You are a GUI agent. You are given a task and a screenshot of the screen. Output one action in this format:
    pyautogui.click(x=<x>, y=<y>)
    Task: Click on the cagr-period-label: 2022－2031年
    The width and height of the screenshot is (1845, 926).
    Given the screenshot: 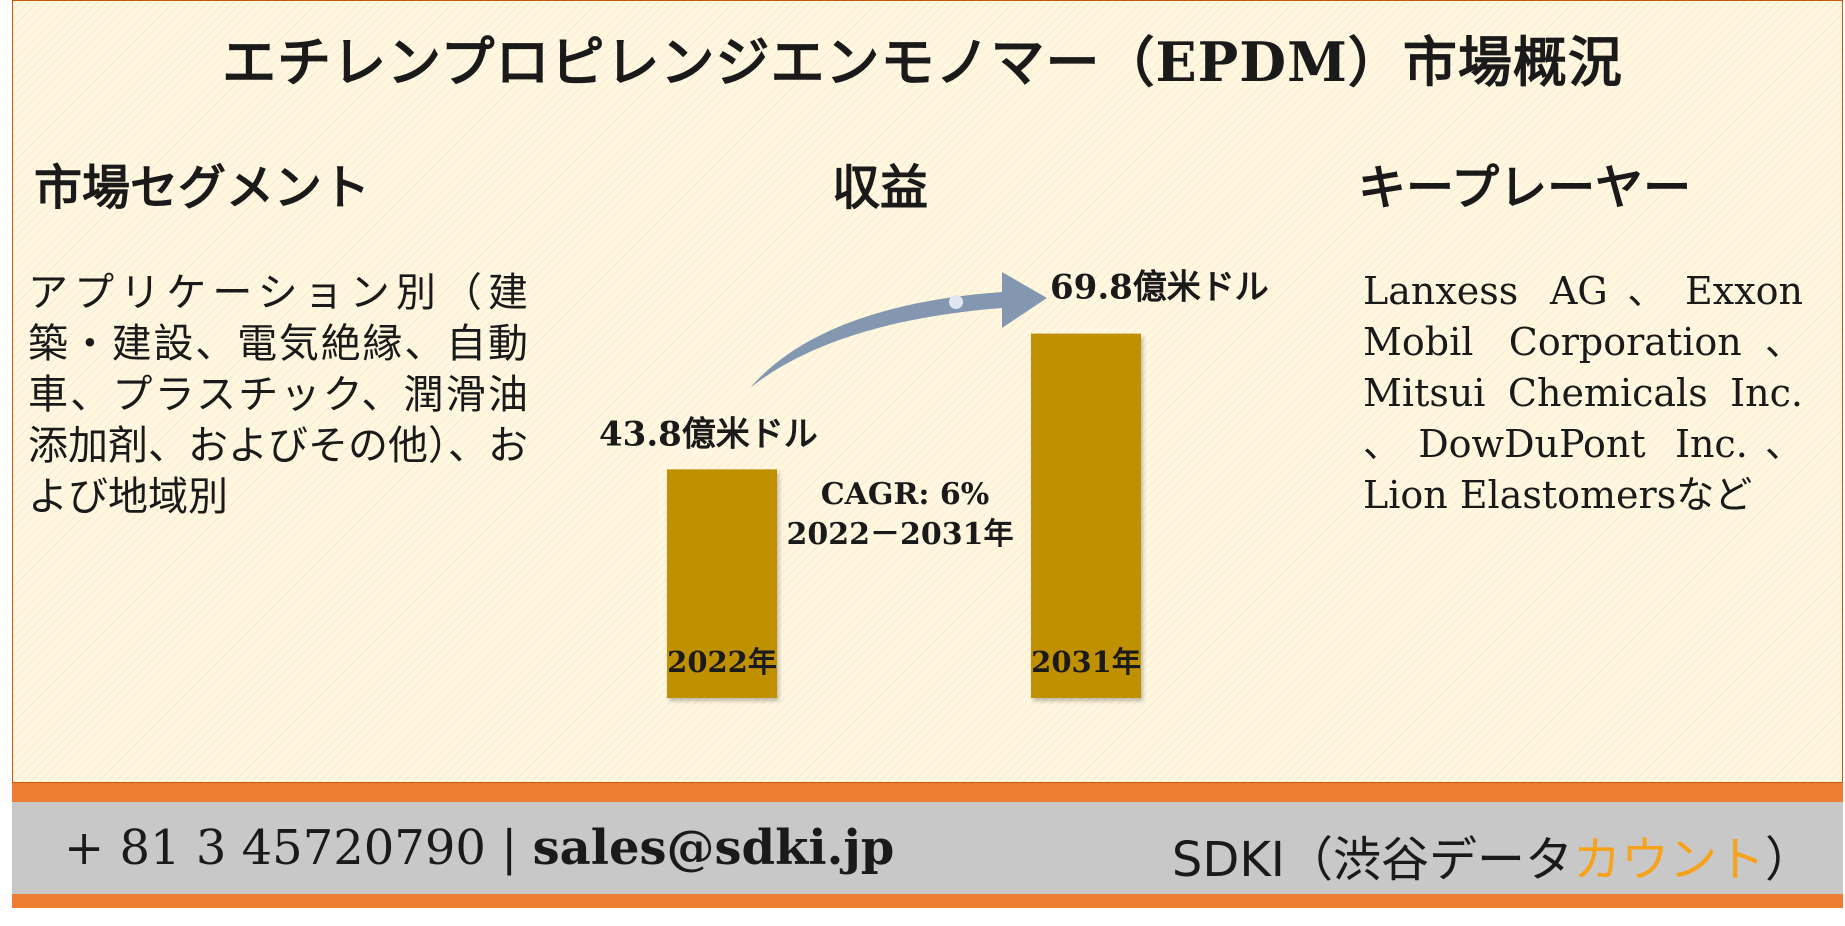 What is the action you would take?
    pyautogui.click(x=900, y=534)
    